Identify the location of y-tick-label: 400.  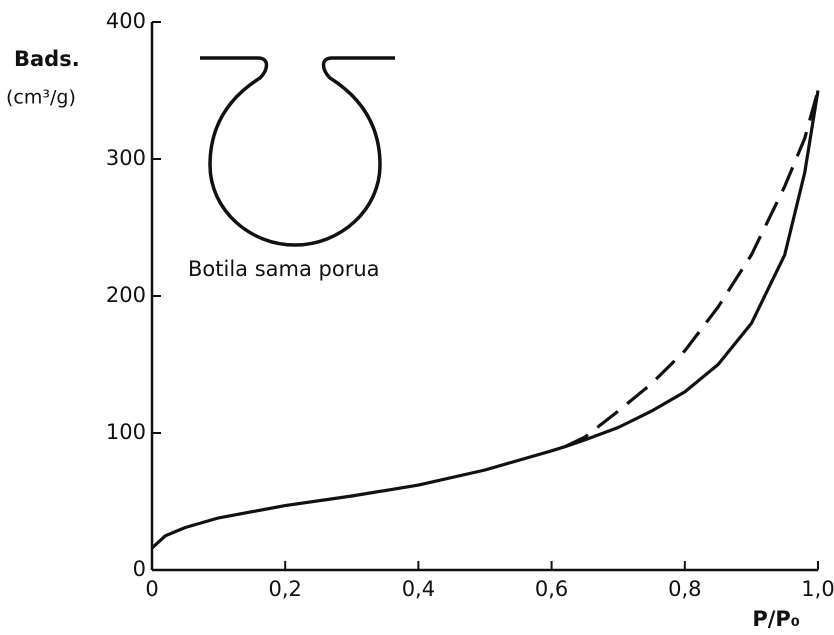
(126, 21).